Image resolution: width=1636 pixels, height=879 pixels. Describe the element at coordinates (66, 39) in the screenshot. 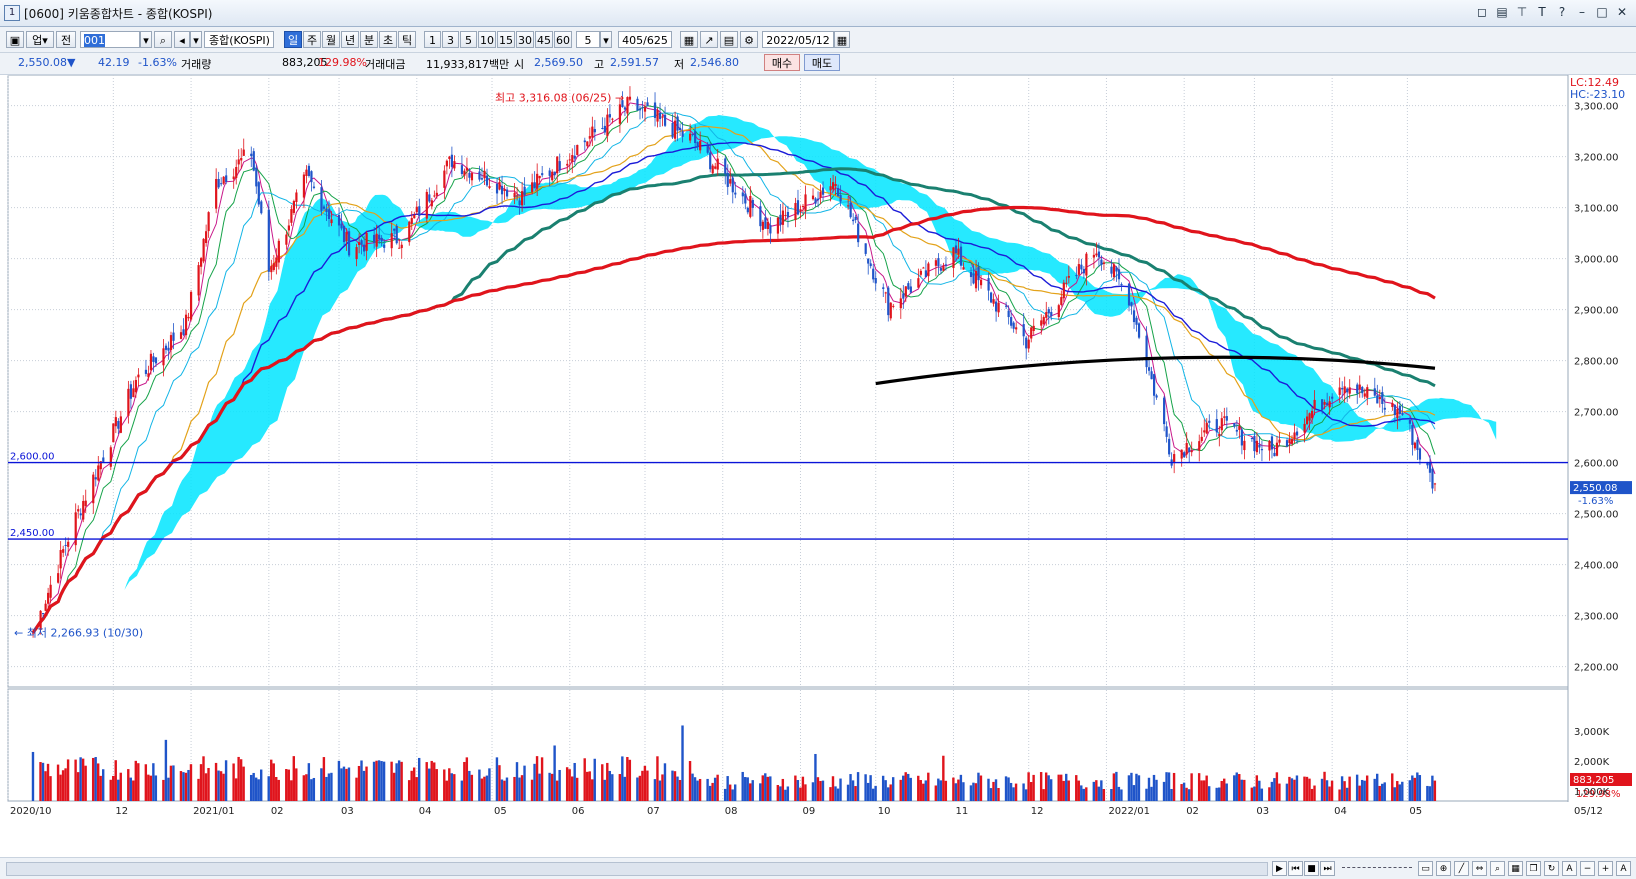

I see `scope-button: 전` at that location.